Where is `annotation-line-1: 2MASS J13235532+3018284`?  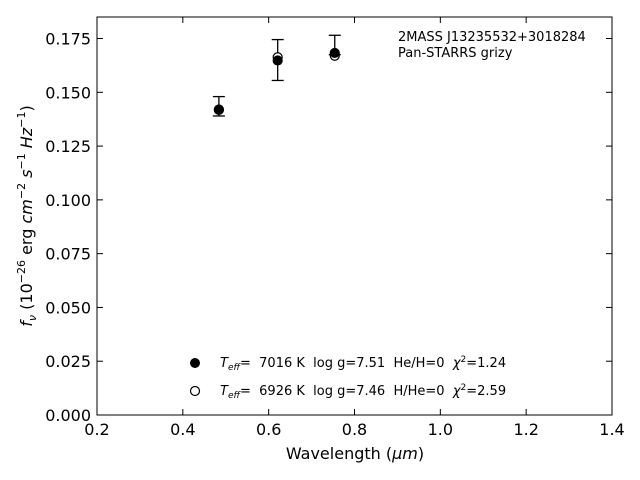
annotation-line-1: 2MASS J13235532+3018284 is located at coordinates (492, 37).